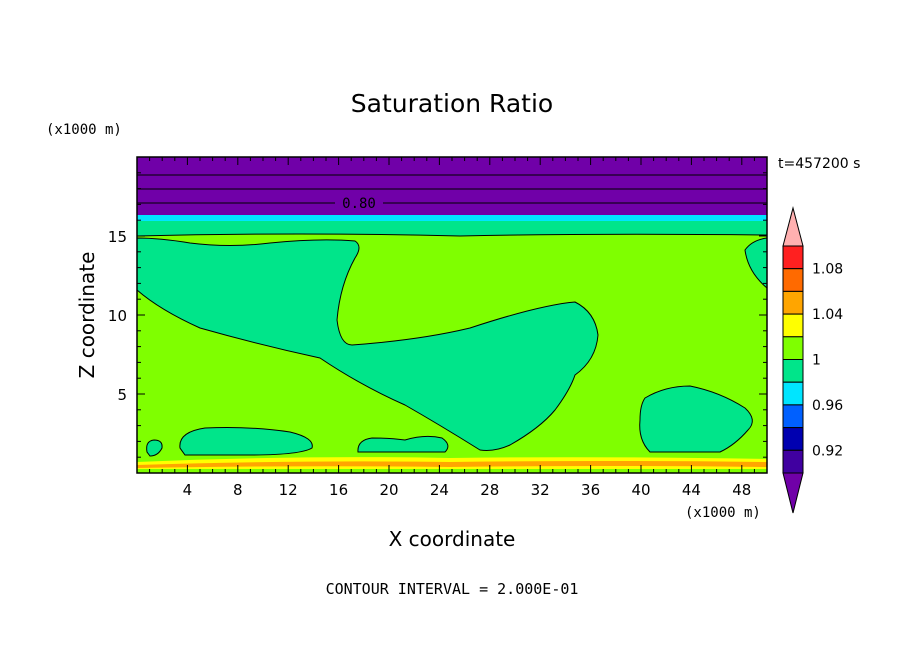  I want to click on colorbar-lower-arrow, so click(793, 493).